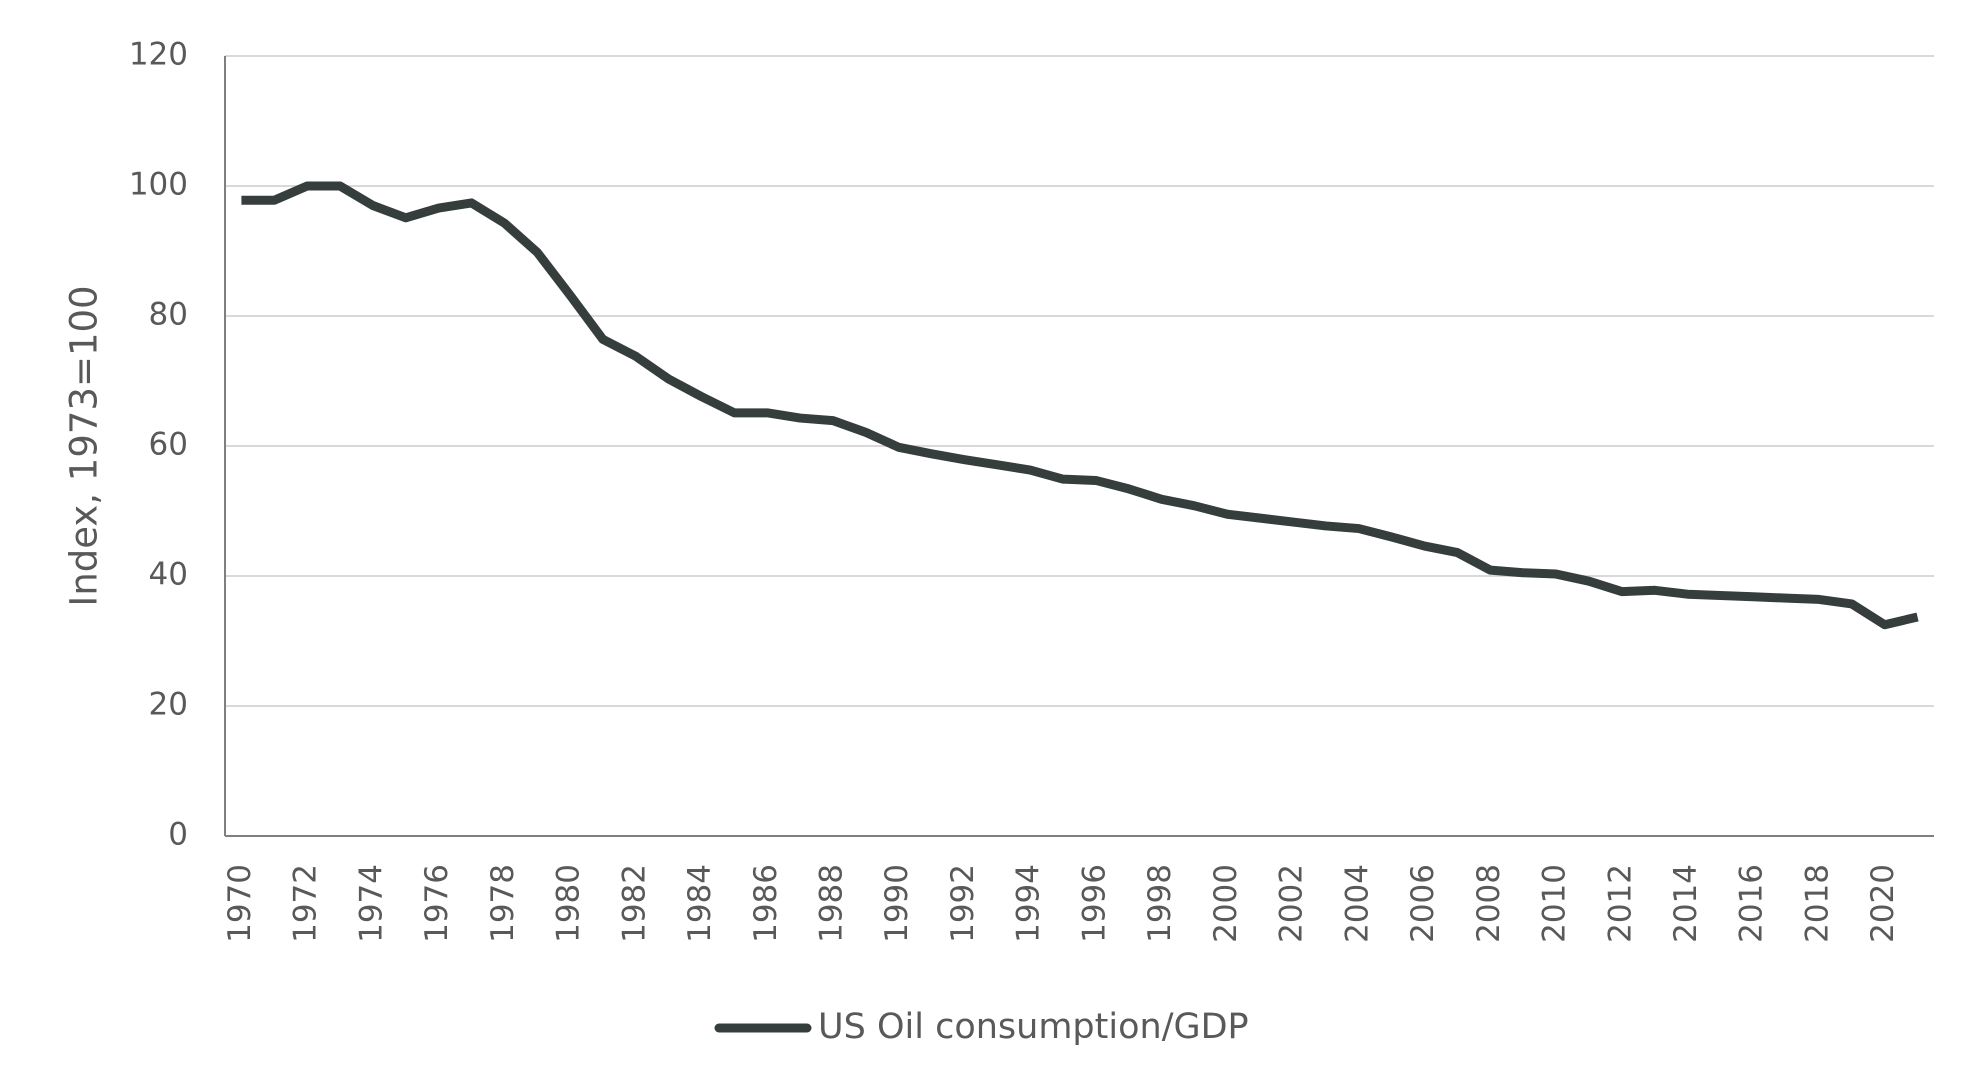  Describe the element at coordinates (1752, 903) in the screenshot. I see `x-tick-label: 2016` at that location.